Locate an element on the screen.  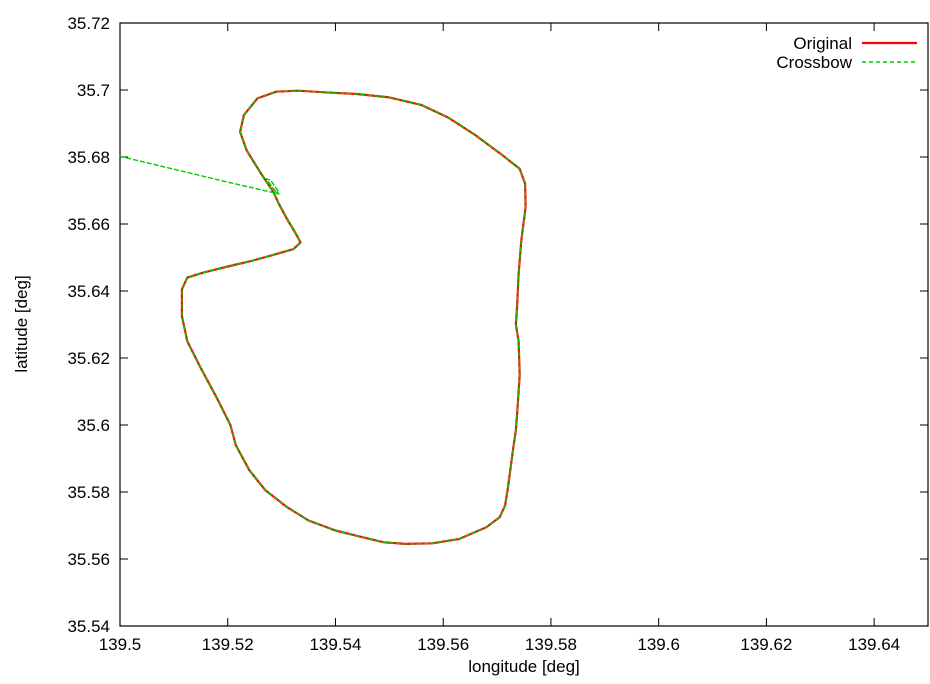
x-tick-label: 139.56 is located at coordinates (443, 644).